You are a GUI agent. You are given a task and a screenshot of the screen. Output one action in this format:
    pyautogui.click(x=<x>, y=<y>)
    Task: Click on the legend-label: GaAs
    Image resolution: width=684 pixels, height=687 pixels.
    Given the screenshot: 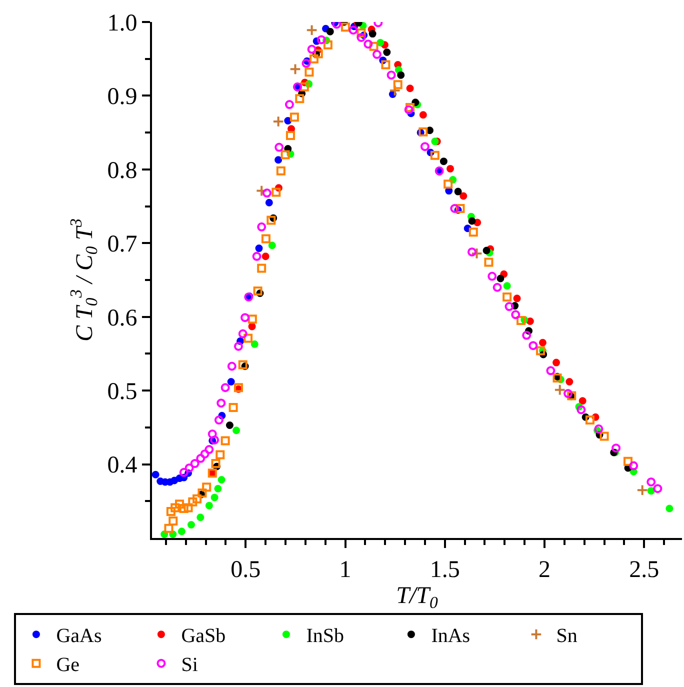 What is the action you would take?
    pyautogui.click(x=79, y=636)
    